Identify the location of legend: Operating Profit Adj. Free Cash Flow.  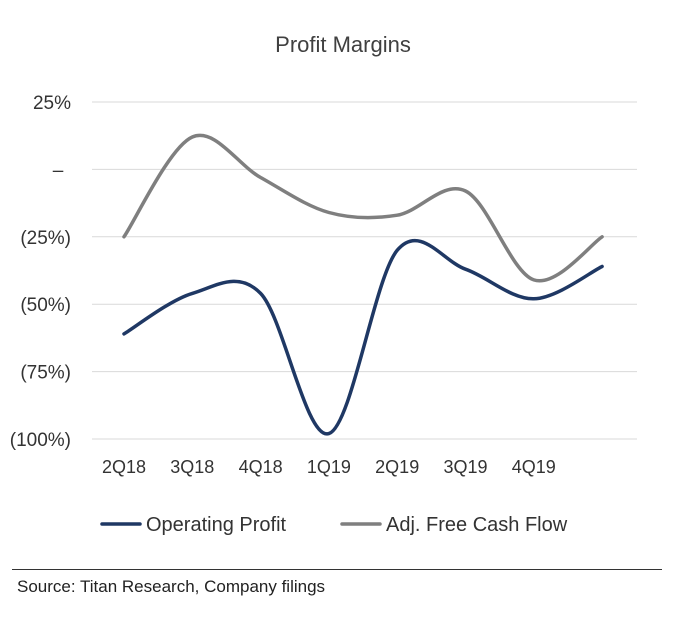
(334, 525).